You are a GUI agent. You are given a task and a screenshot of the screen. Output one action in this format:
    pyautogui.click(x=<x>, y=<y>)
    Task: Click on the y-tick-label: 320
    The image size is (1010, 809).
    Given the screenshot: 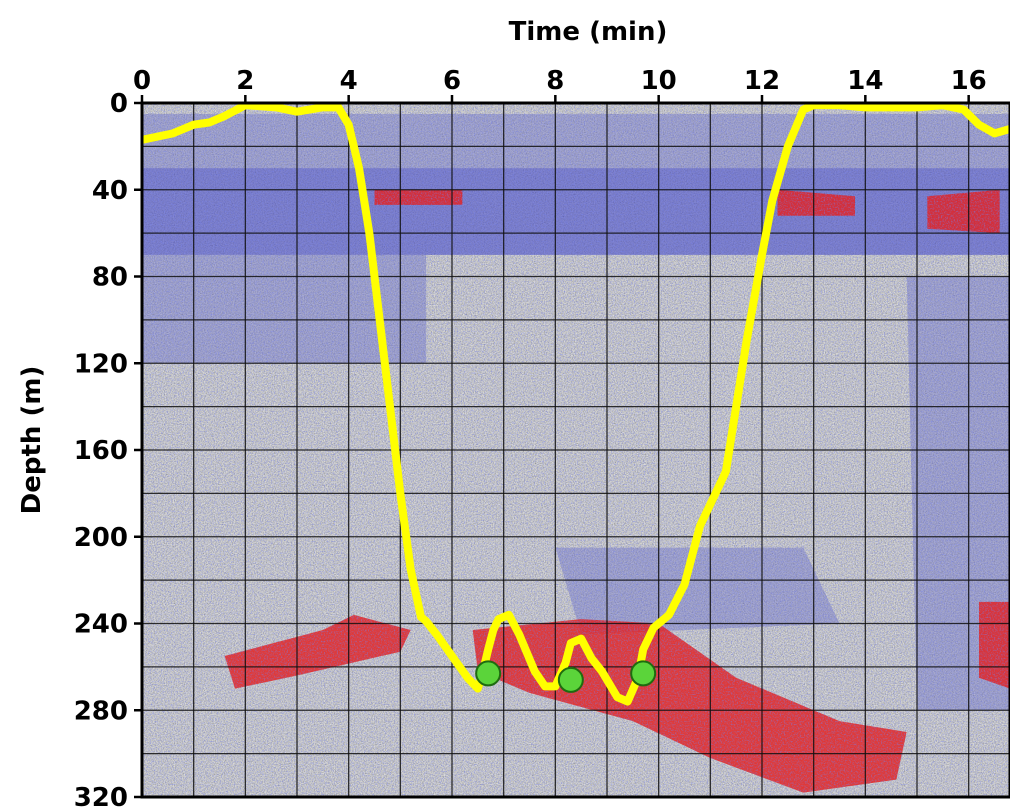 What is the action you would take?
    pyautogui.click(x=101, y=796)
    